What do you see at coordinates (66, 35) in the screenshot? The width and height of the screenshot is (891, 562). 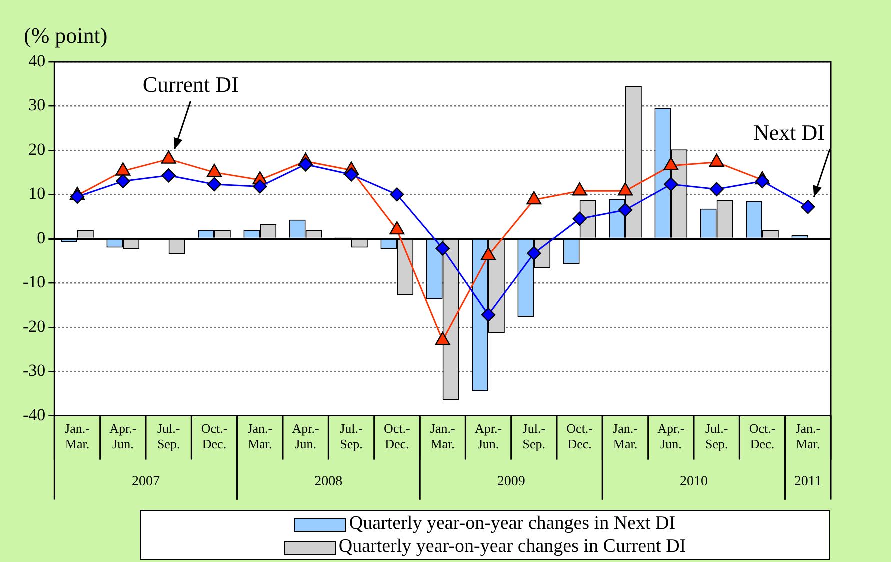 I see `y-axis-title: (% point)` at bounding box center [66, 35].